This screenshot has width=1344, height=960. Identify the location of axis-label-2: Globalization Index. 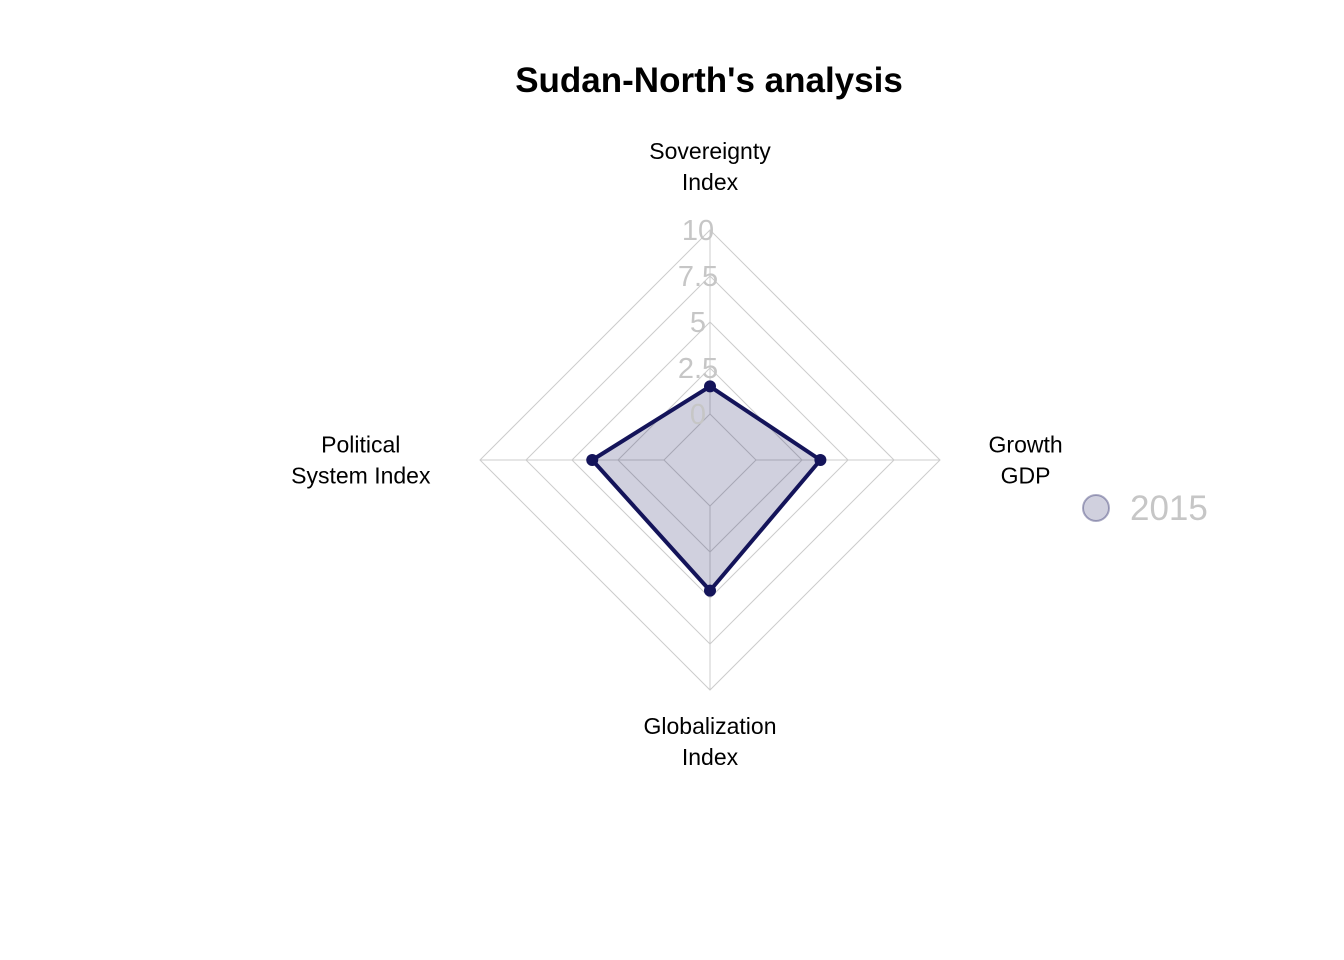
(710, 741).